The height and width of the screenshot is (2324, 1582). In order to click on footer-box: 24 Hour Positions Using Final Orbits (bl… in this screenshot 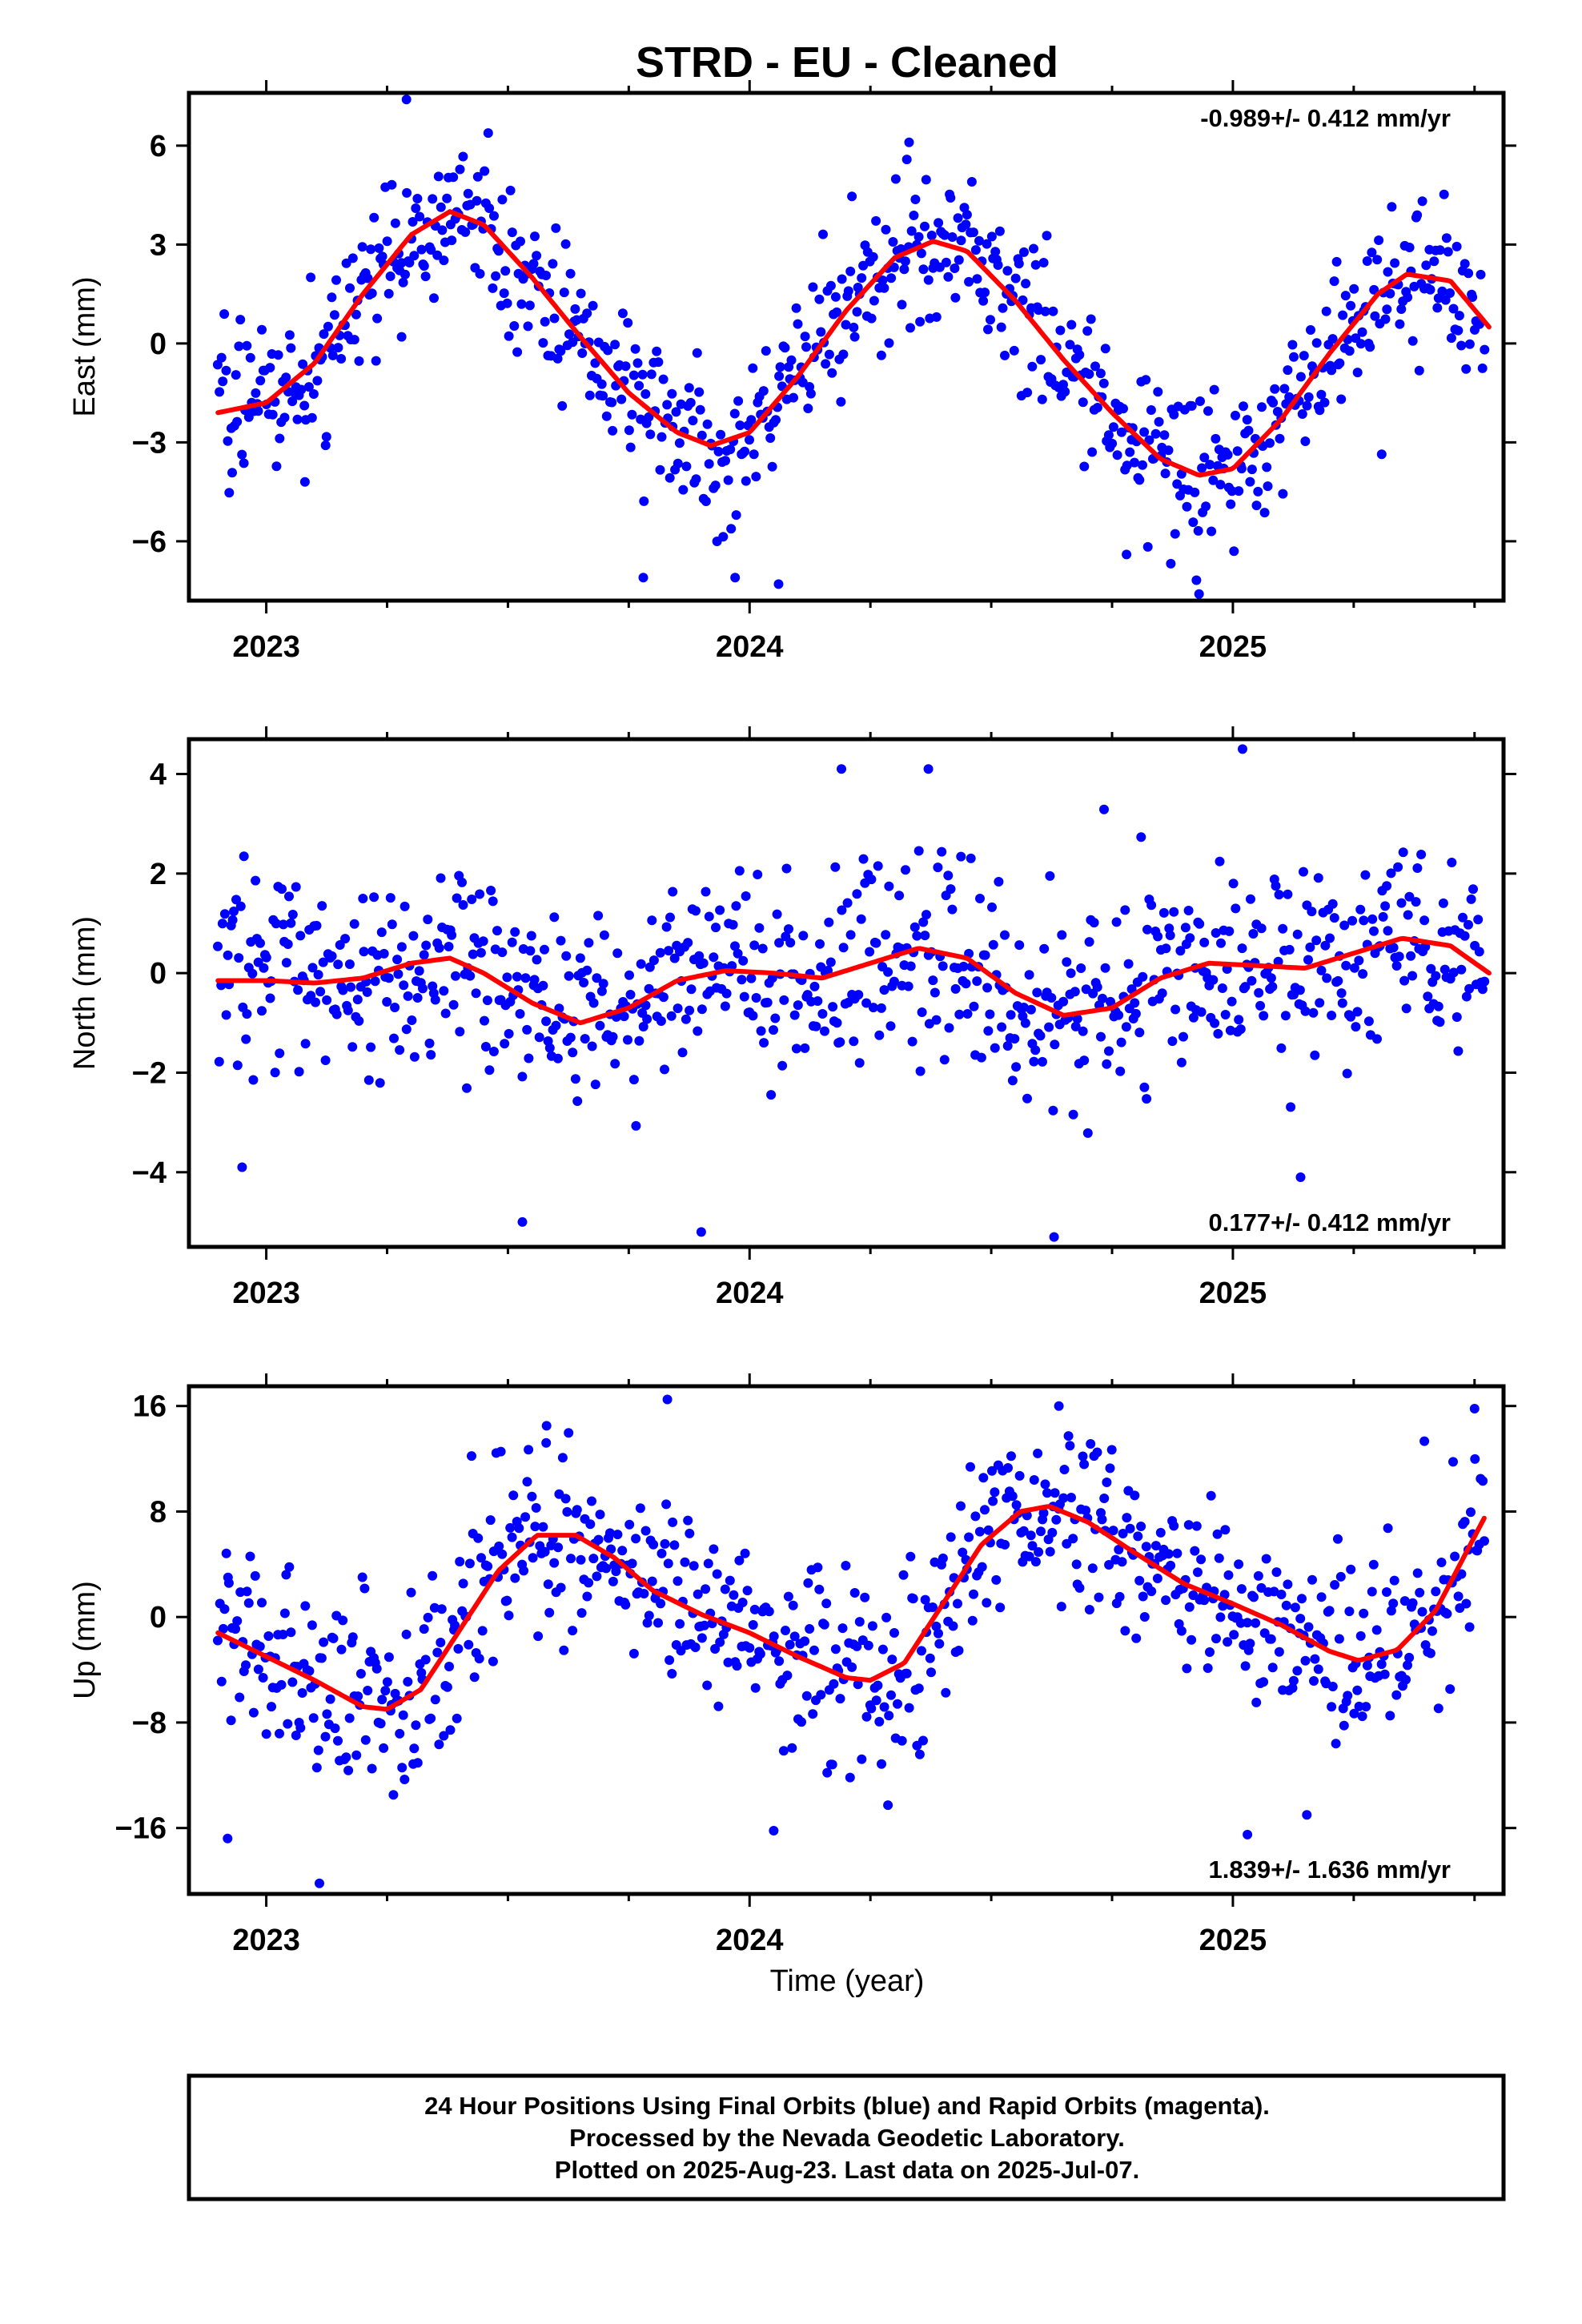, I will do `click(847, 2137)`.